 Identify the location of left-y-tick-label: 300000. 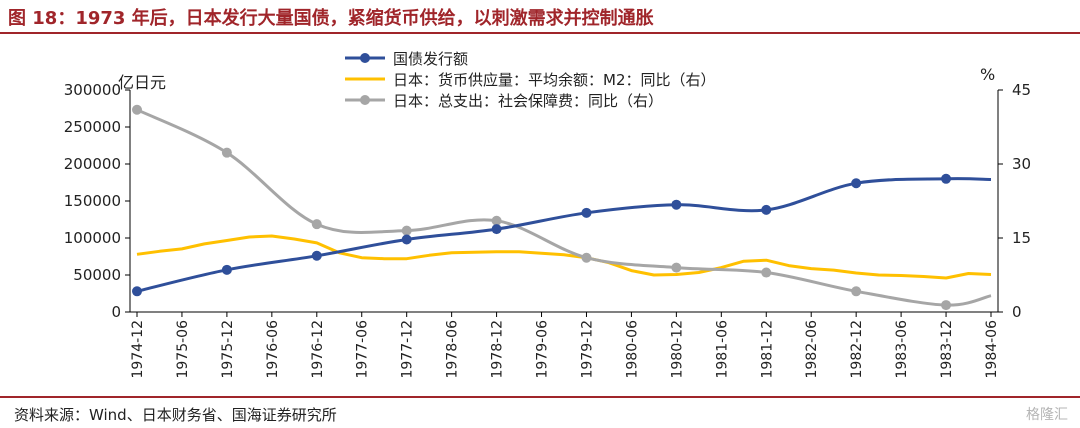
(92, 90).